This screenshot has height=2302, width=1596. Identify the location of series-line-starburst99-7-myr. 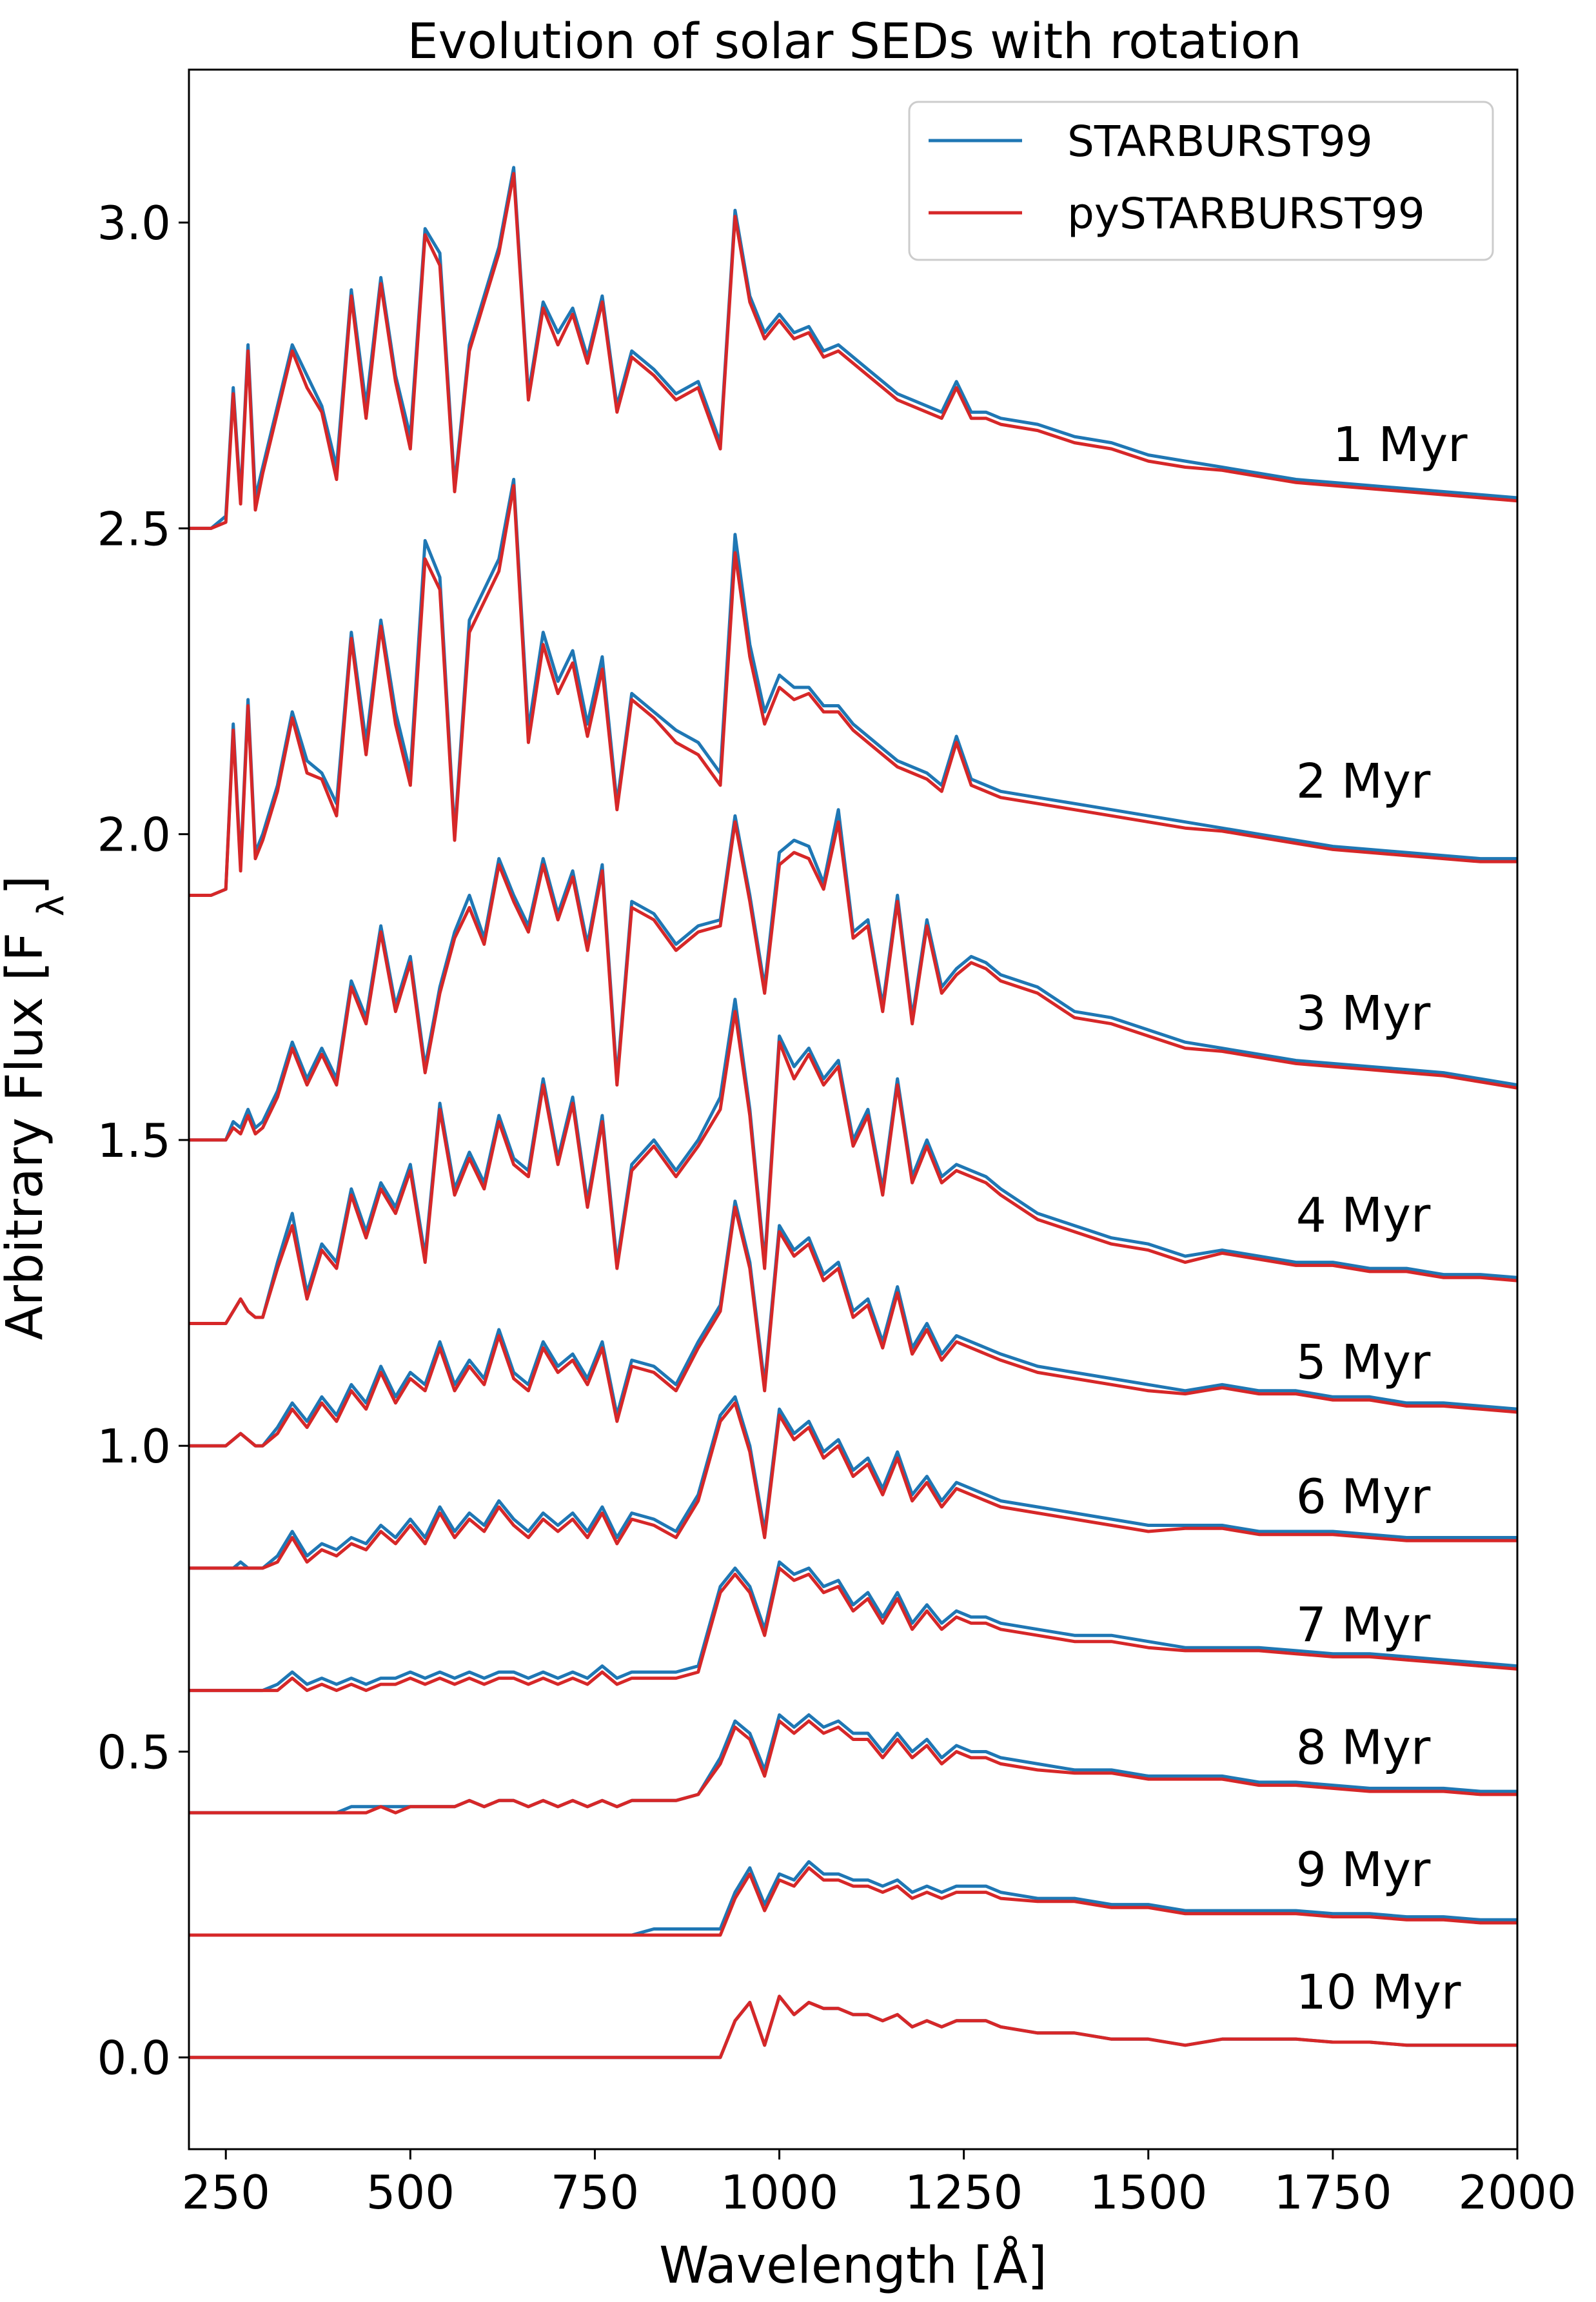
(853, 1627).